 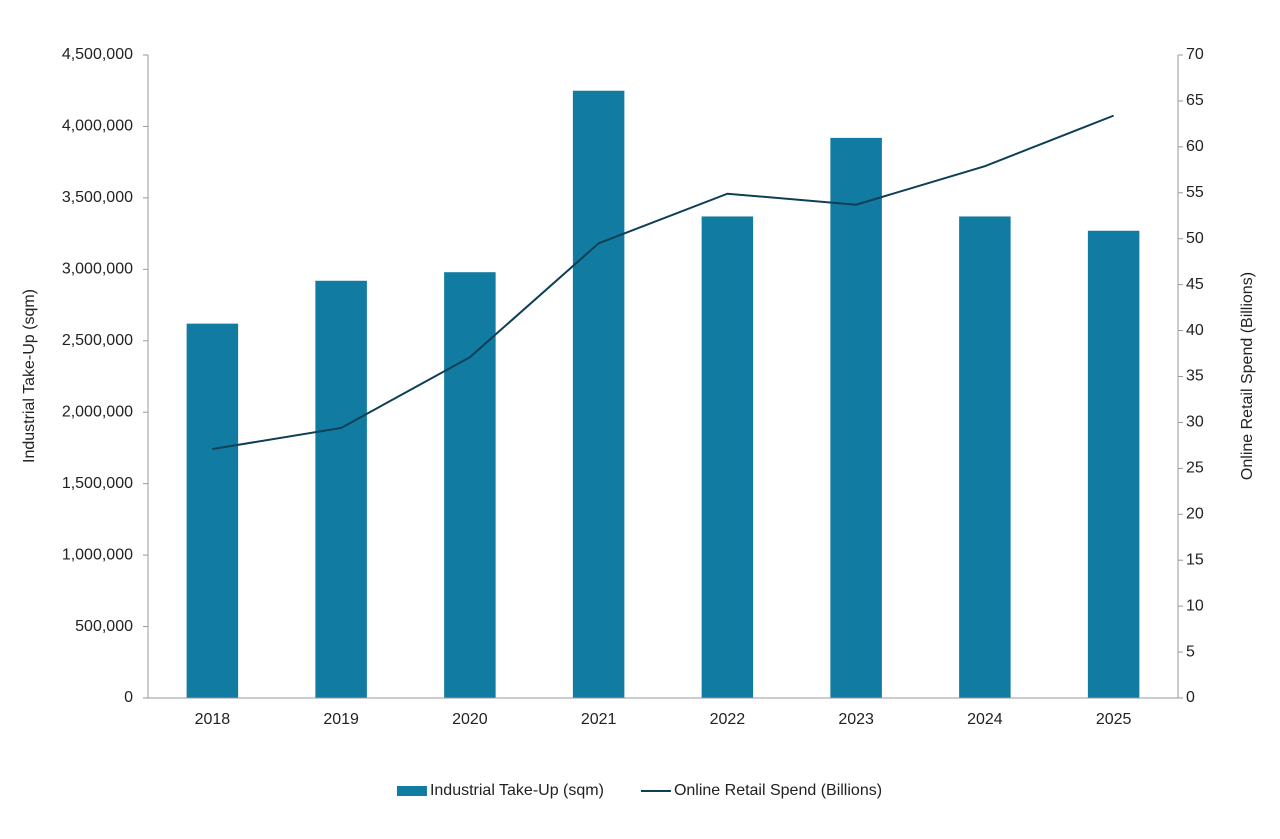 What do you see at coordinates (1190, 651) in the screenshot?
I see `y2-tick-label: 5` at bounding box center [1190, 651].